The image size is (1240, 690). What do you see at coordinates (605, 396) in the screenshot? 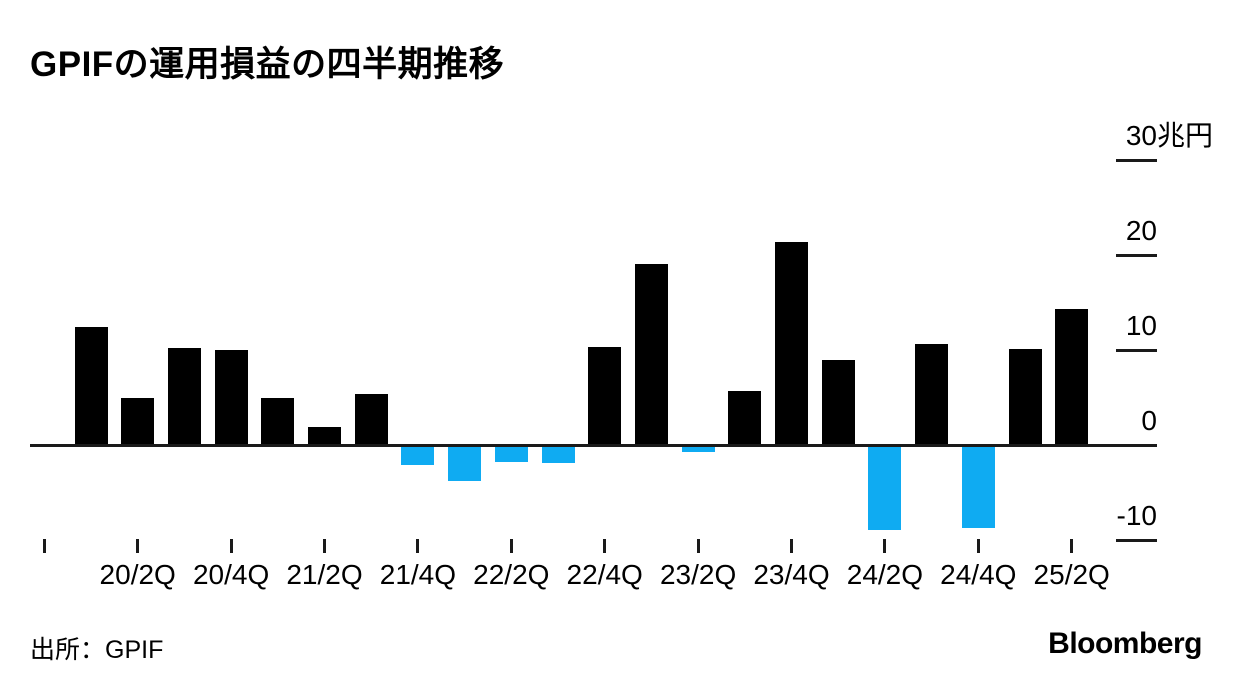
I see `bar-22/4Q` at bounding box center [605, 396].